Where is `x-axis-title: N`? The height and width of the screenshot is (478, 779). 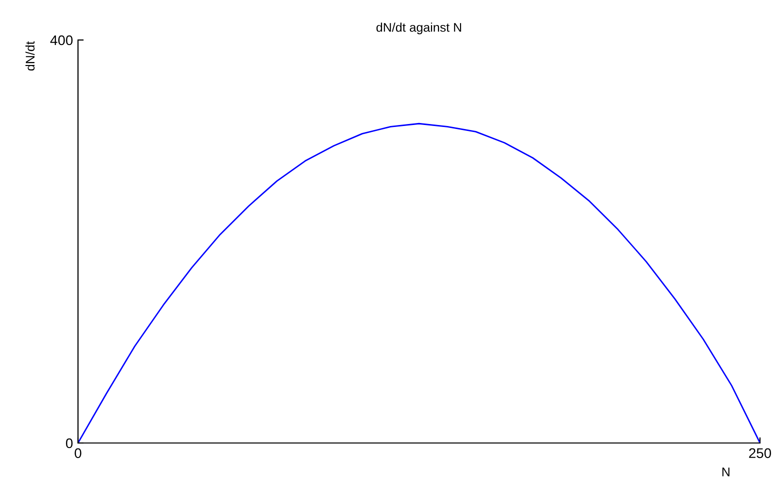
x-axis-title: N is located at coordinates (726, 472).